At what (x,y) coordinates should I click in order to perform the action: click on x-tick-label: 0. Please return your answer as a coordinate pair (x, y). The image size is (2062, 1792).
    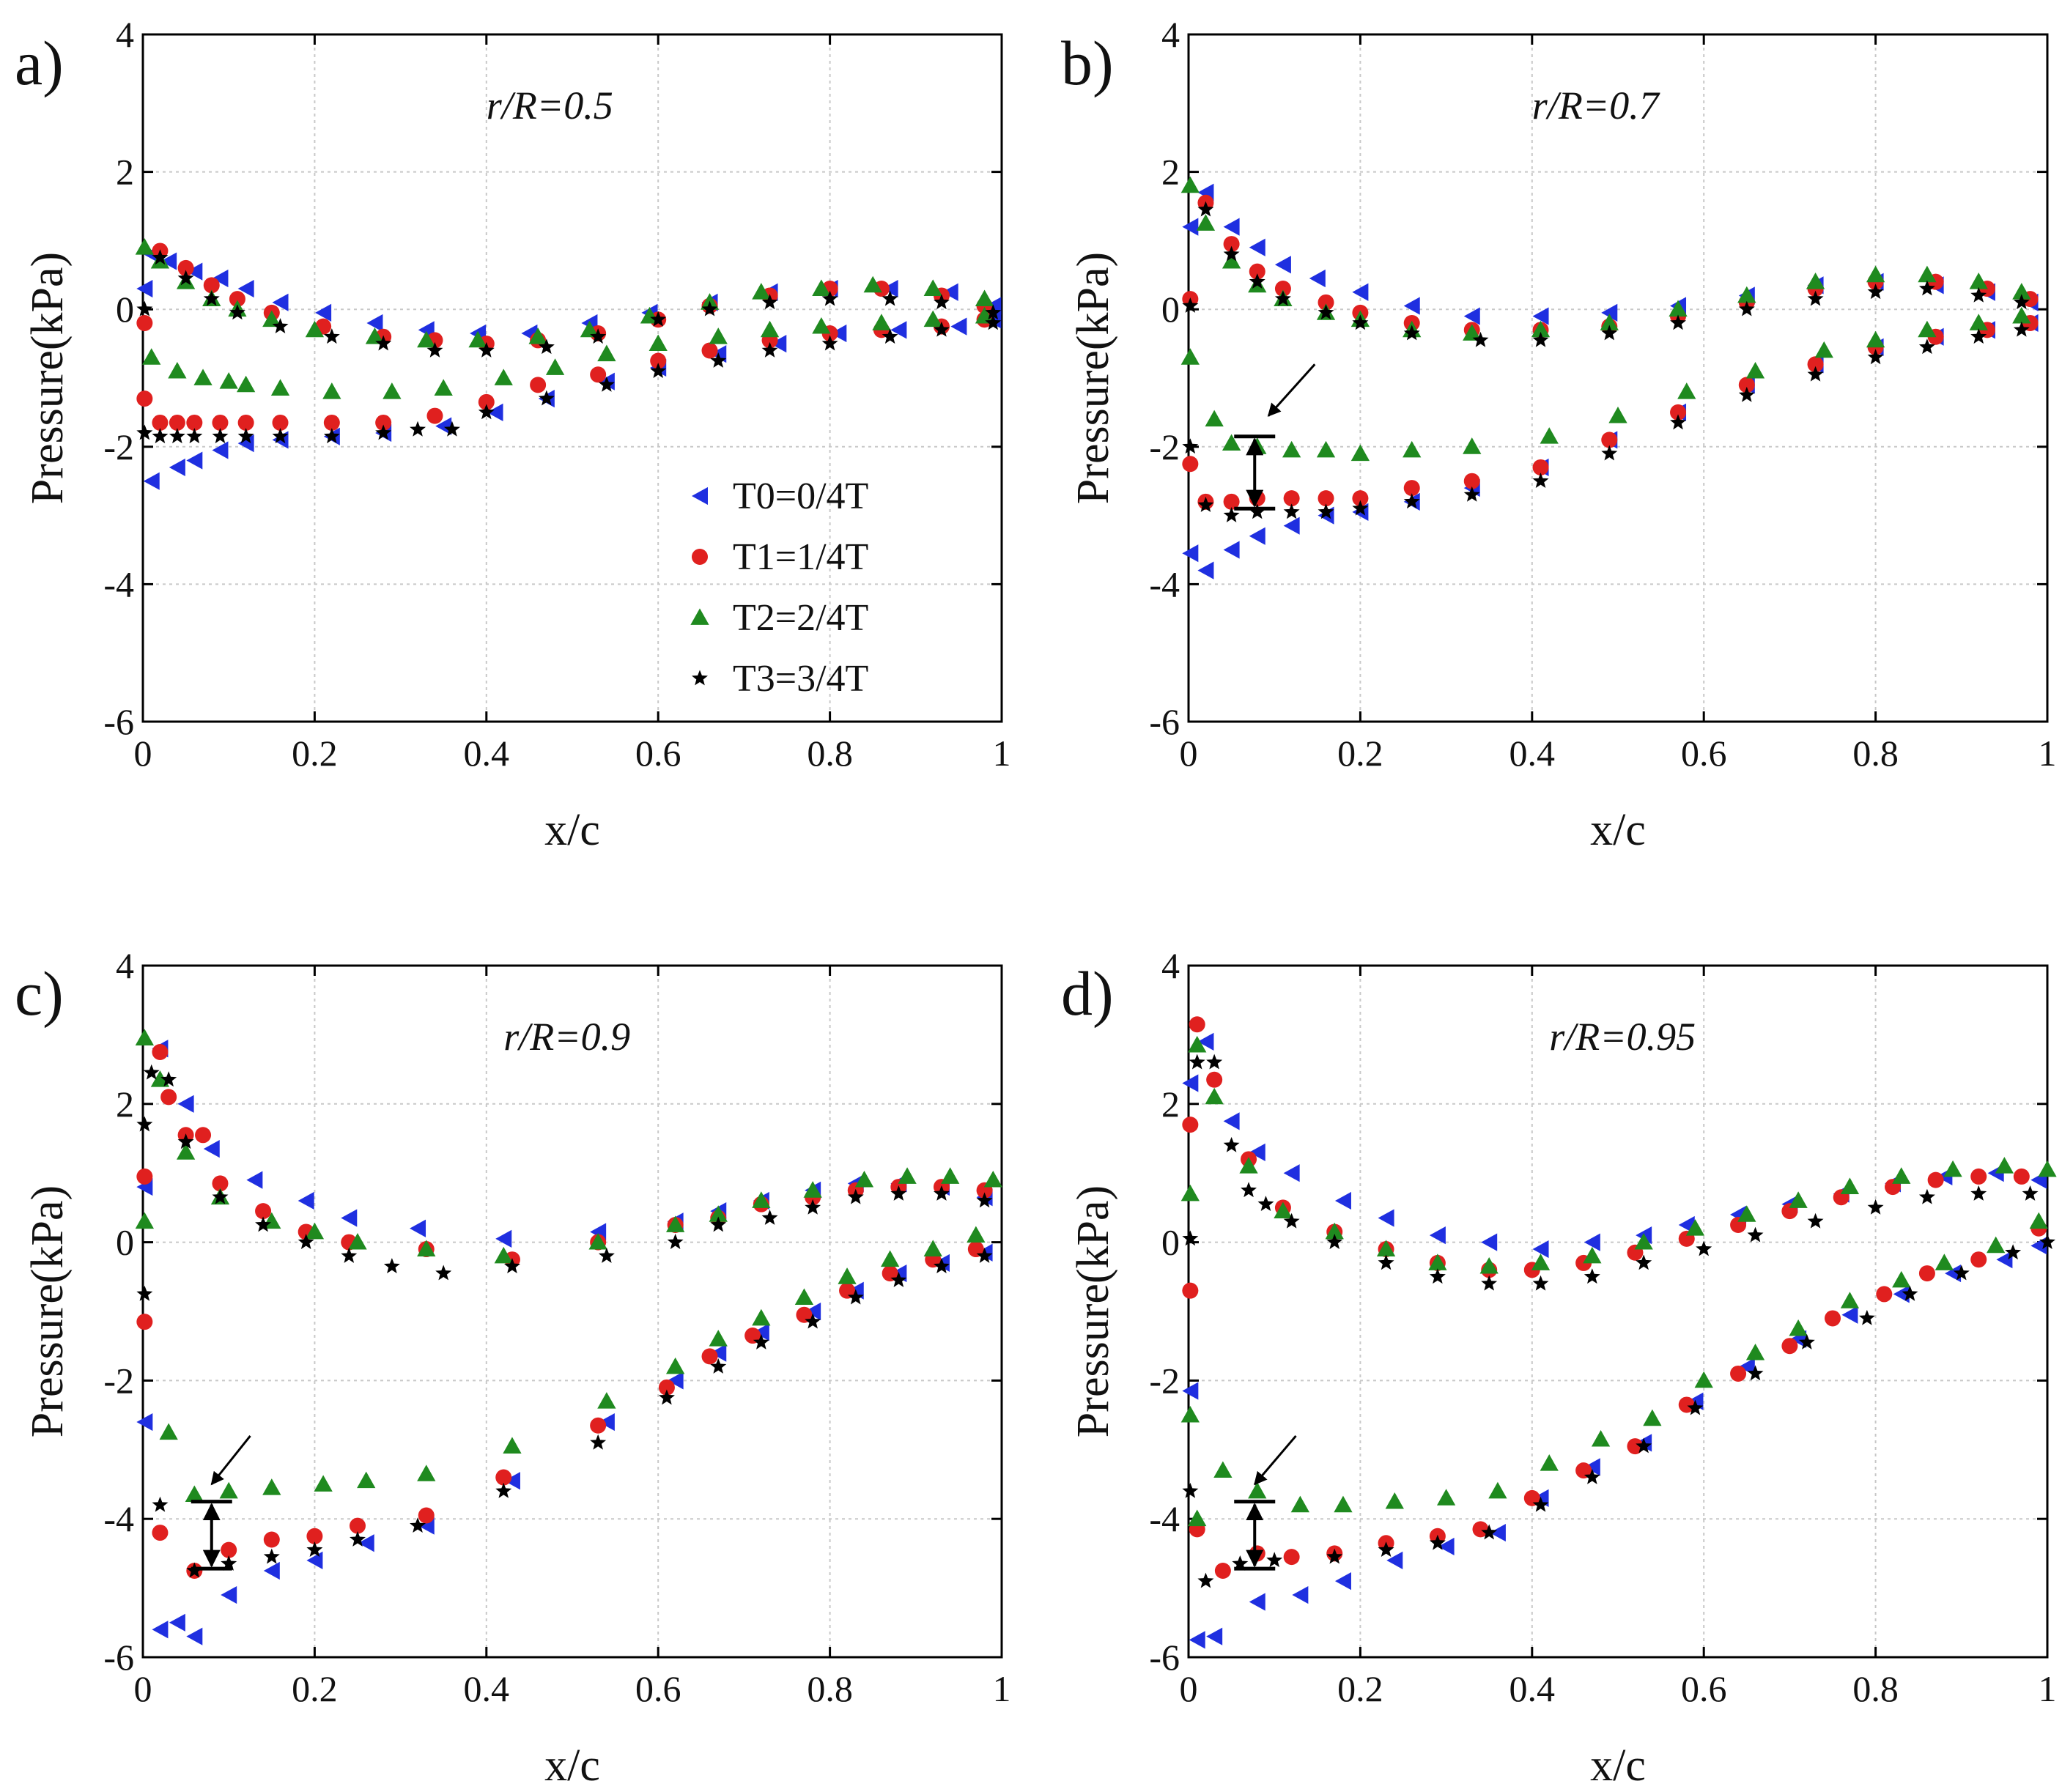
    Looking at the image, I should click on (143, 1688).